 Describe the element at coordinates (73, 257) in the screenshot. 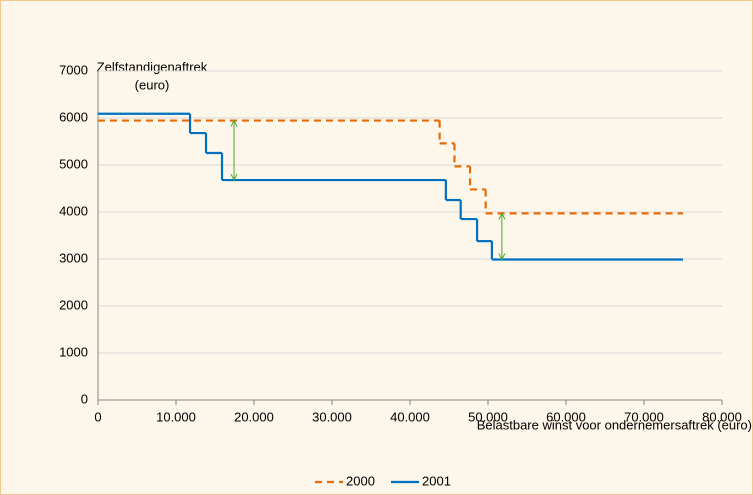

I see `y-tick-label: 3000` at that location.